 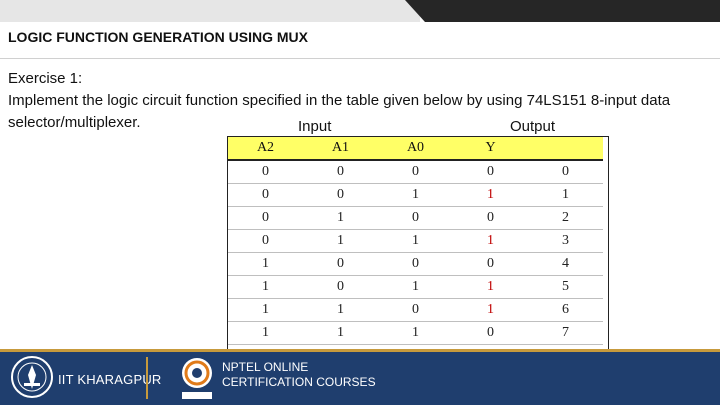 I want to click on cell-index: 0, so click(x=565, y=172).